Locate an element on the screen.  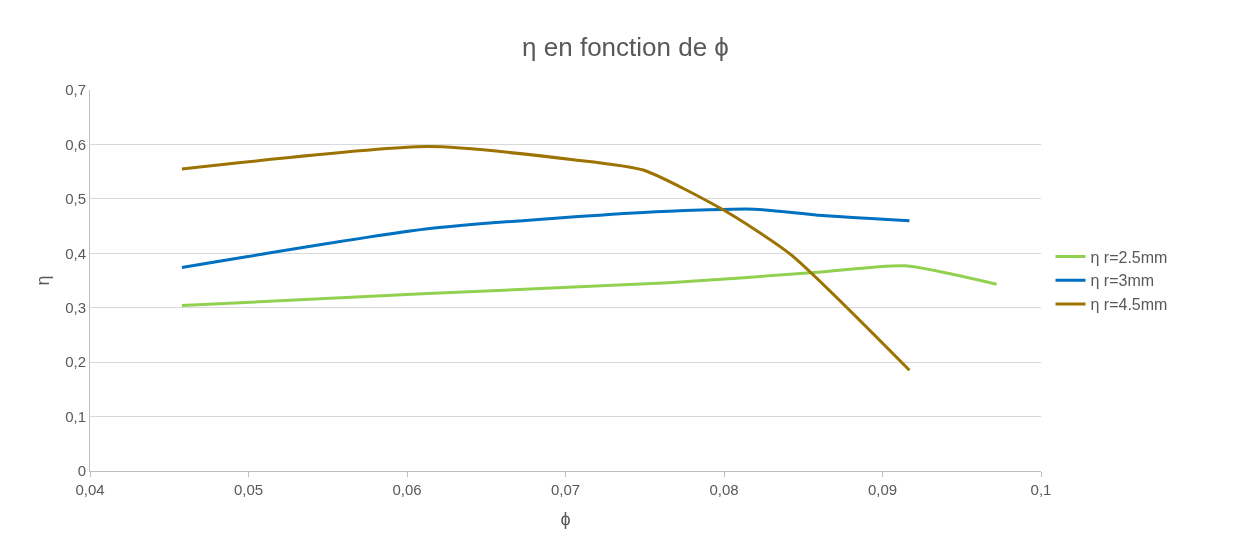
x-tick-label: 0,09 is located at coordinates (882, 489).